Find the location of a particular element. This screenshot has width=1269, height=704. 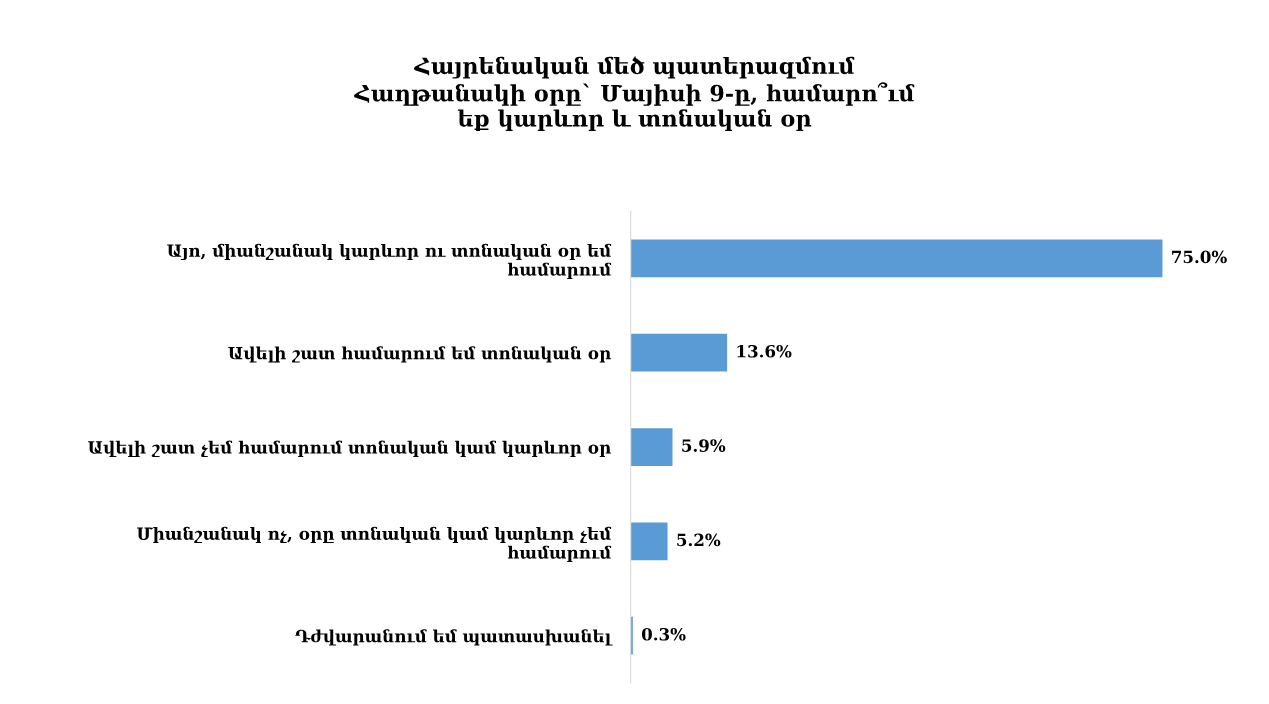

chart-title: Հայրենական մեծ պատերազմում Հաղթանակի օրը` Մայիսի 9-ը, համարո՞ւմ եք կարևոր և տոնական օր is located at coordinates (634, 94).